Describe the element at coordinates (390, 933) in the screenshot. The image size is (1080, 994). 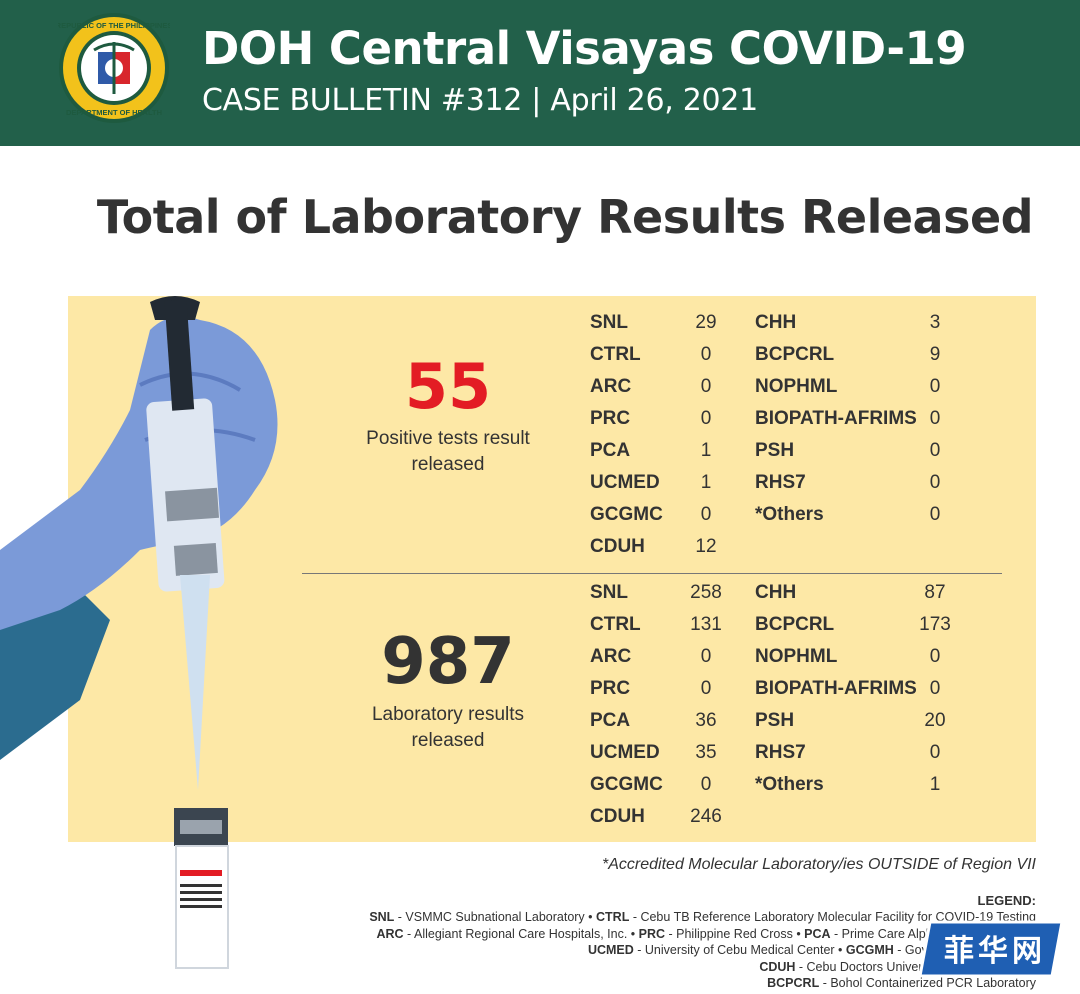
I see `legend-abbrev: ARC` at that location.